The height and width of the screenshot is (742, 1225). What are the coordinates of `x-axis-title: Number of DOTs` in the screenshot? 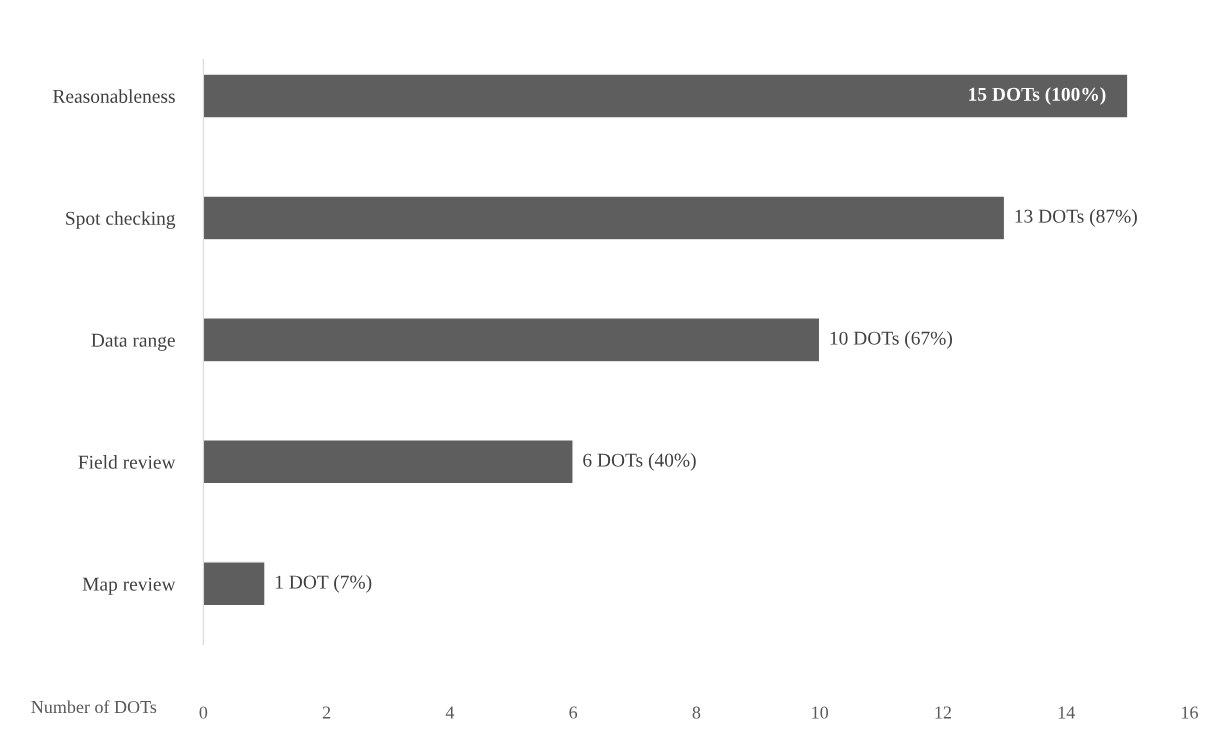 It's located at (94, 707).